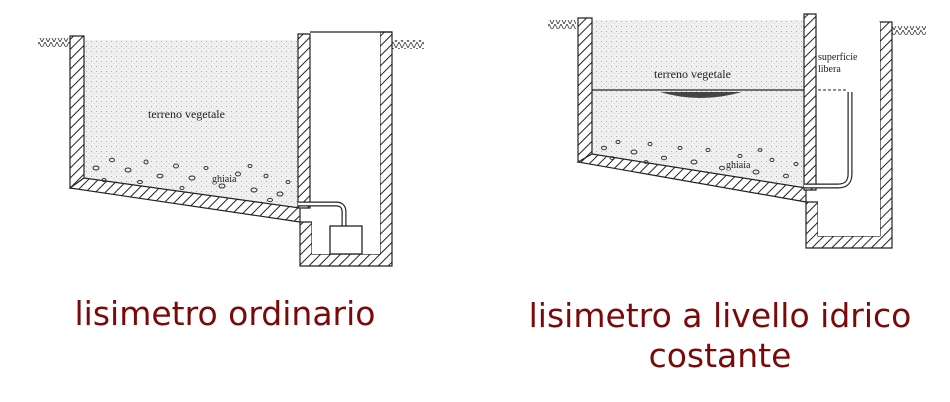 The image size is (950, 402). I want to click on water-table-lens, so click(701, 95).